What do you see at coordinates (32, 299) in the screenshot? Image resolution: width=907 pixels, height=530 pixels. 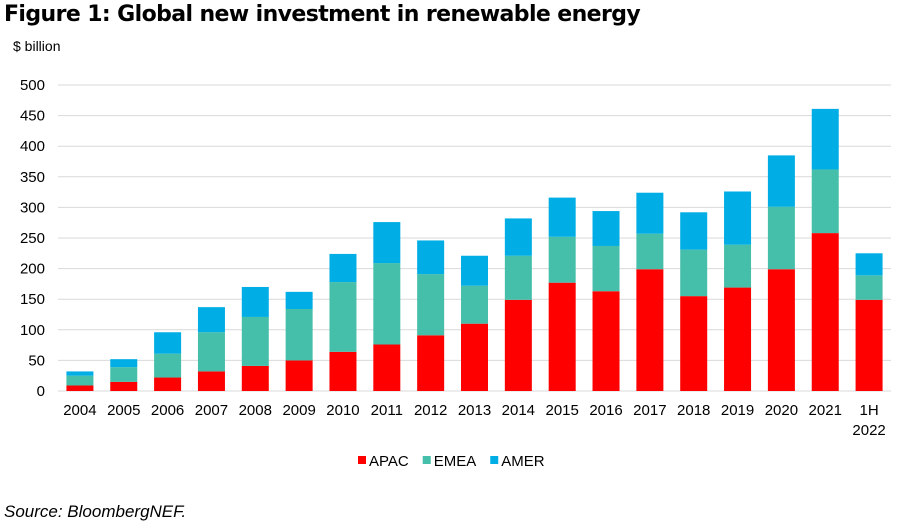 I see `y-tick-label: 150` at bounding box center [32, 299].